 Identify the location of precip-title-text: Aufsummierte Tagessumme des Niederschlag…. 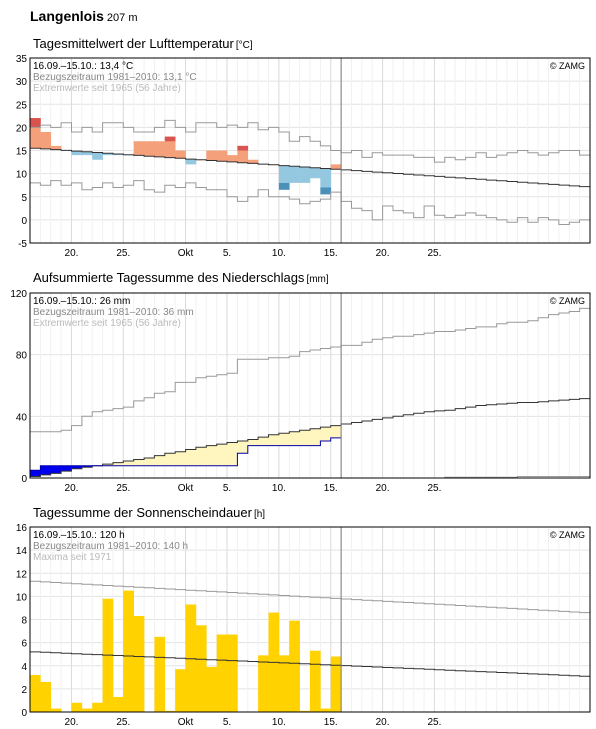
(169, 277).